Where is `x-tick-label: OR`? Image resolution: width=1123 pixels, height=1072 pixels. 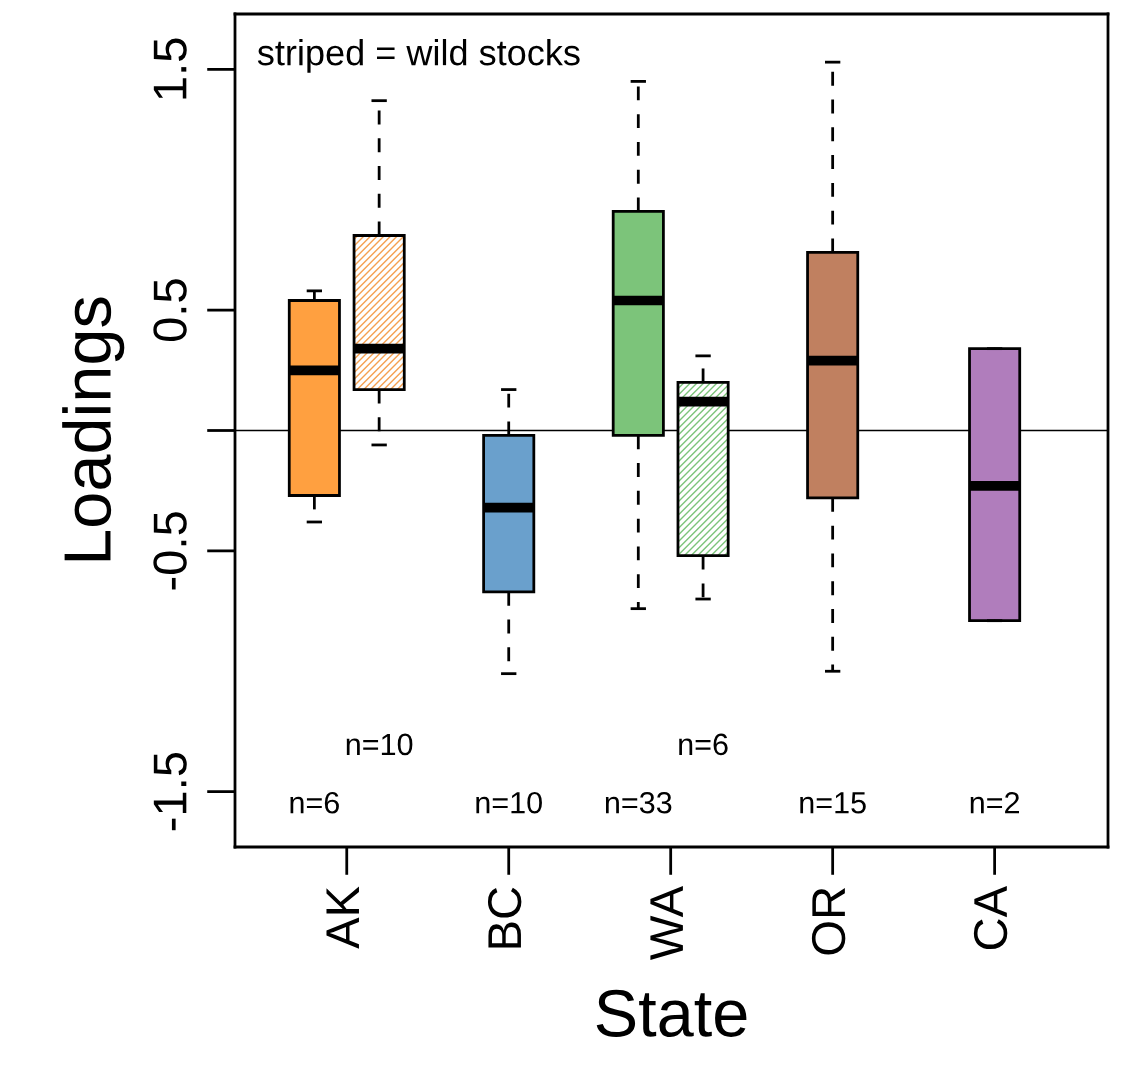
x-tick-label: OR is located at coordinates (828, 921).